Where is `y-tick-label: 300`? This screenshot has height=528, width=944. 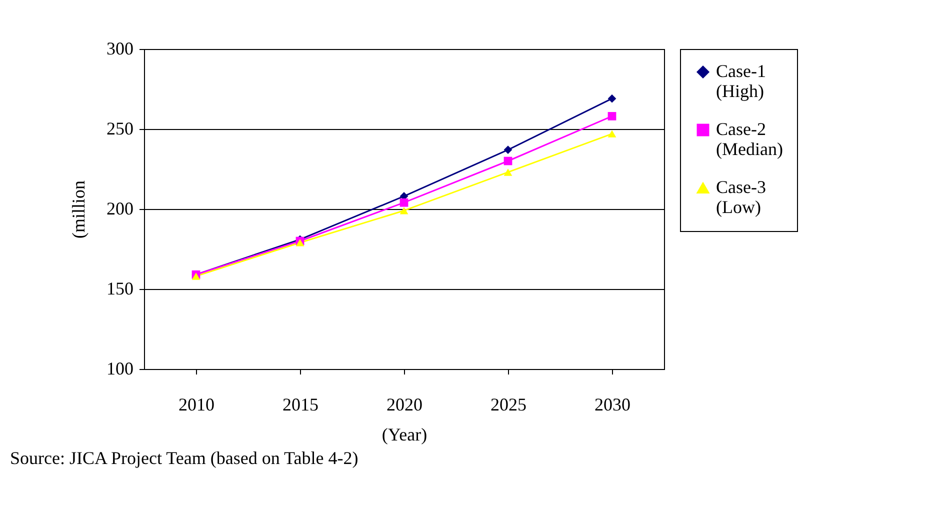 y-tick-label: 300 is located at coordinates (120, 48).